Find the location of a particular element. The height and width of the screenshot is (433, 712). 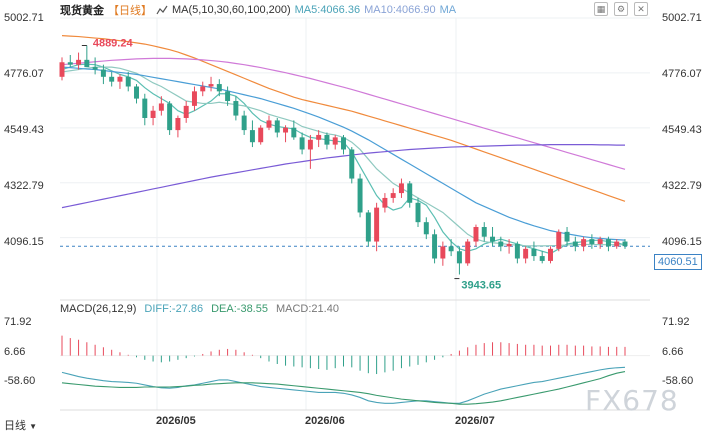

symbol-name: 现货黄金 is located at coordinates (82, 11).